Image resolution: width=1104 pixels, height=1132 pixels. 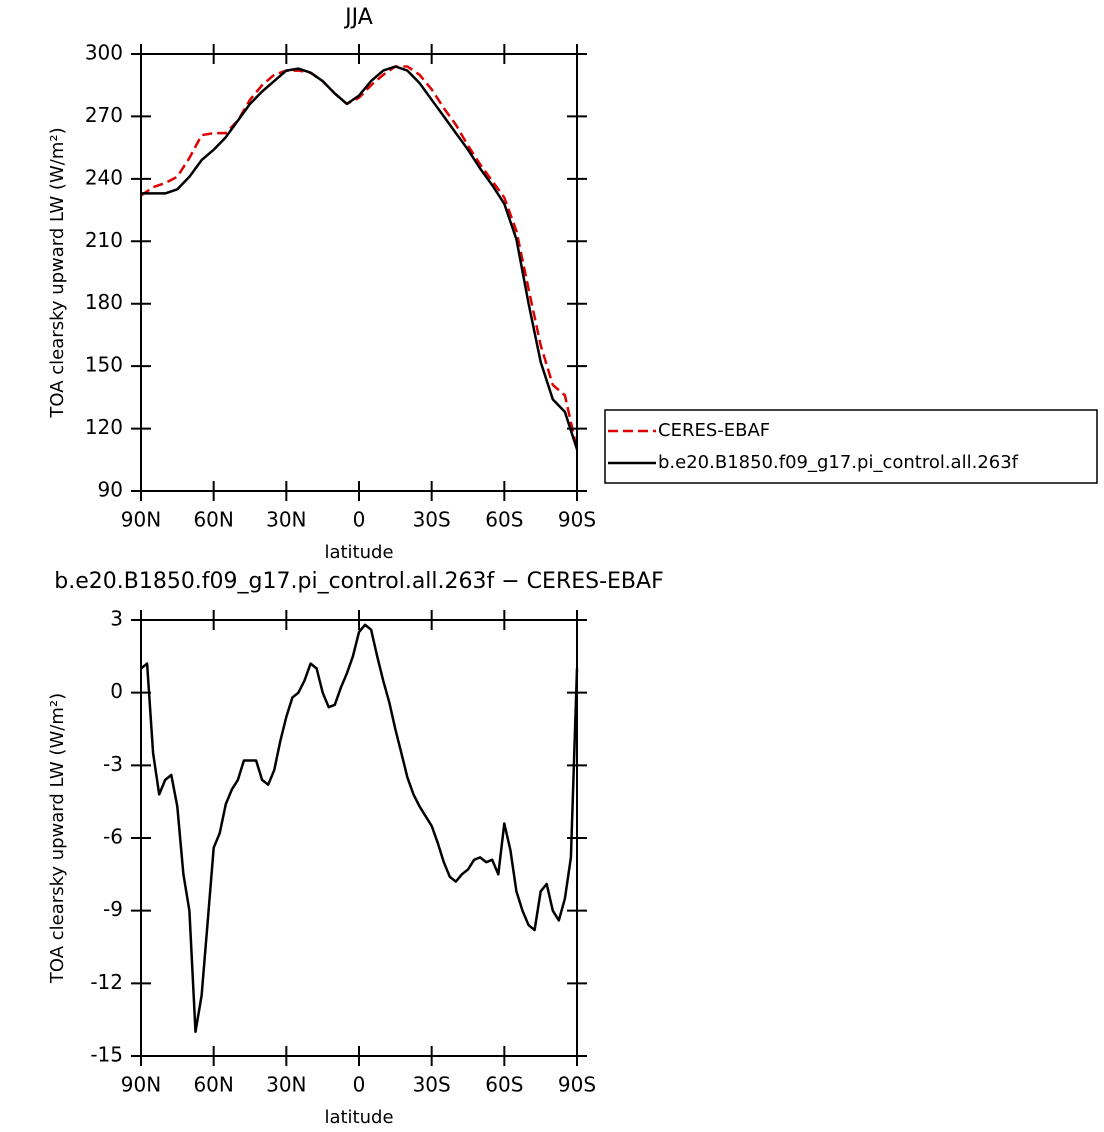 I want to click on legend-label: CERES-EBAF, so click(x=714, y=430).